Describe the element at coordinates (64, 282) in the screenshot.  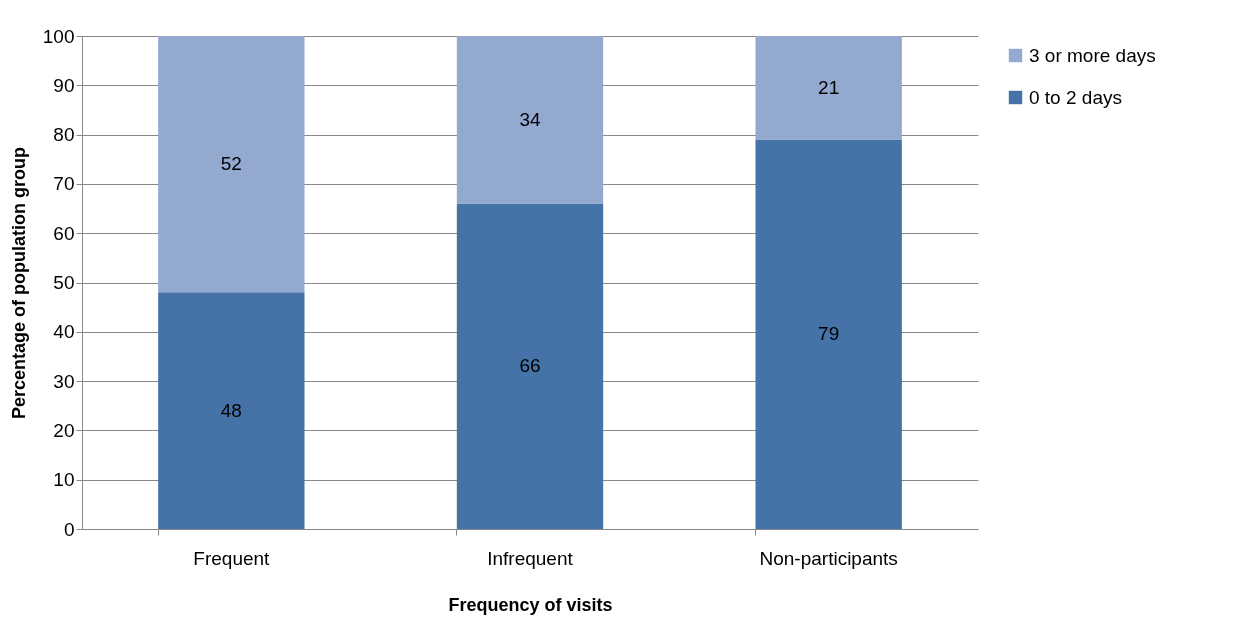
I see `y-tick-label: 50` at that location.